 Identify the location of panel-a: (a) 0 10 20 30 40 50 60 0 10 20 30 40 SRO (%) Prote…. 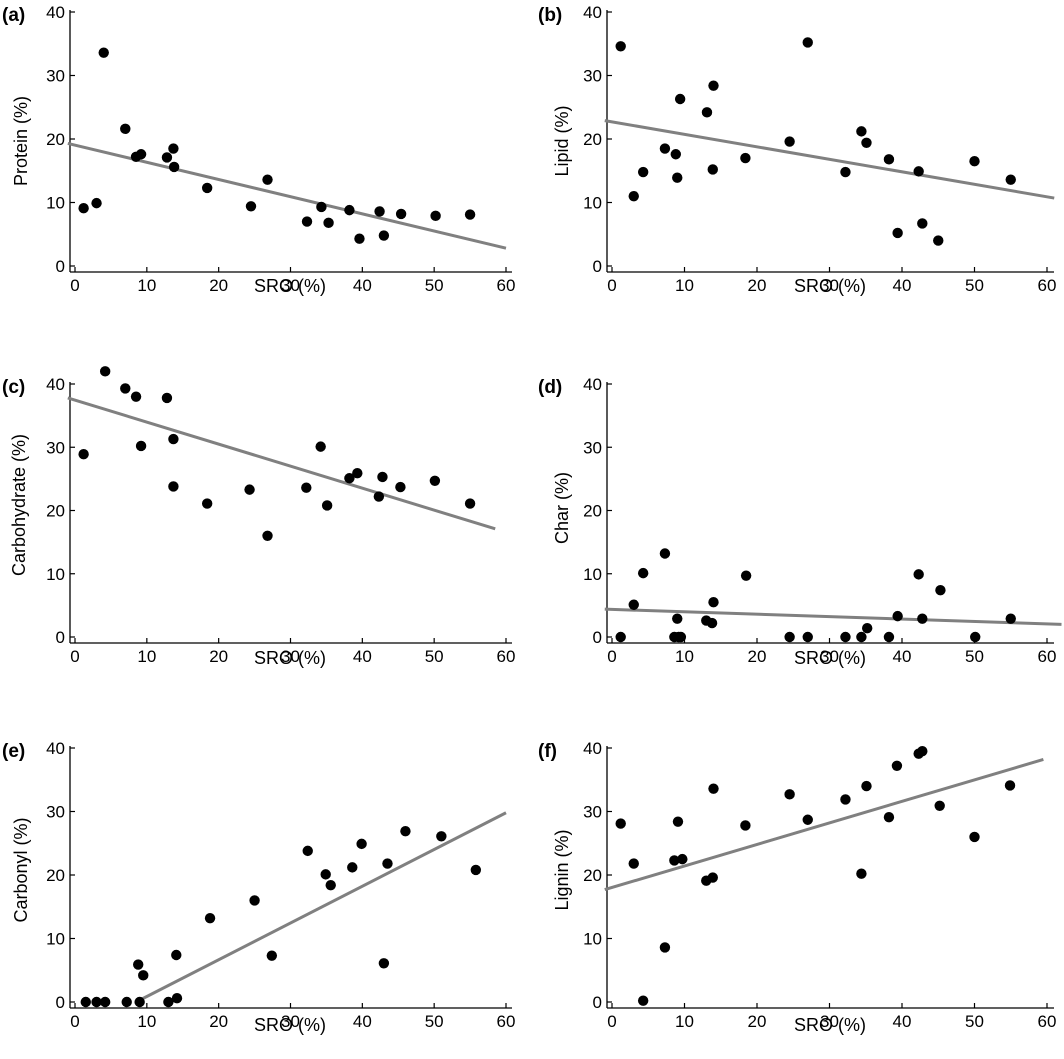
(258, 149).